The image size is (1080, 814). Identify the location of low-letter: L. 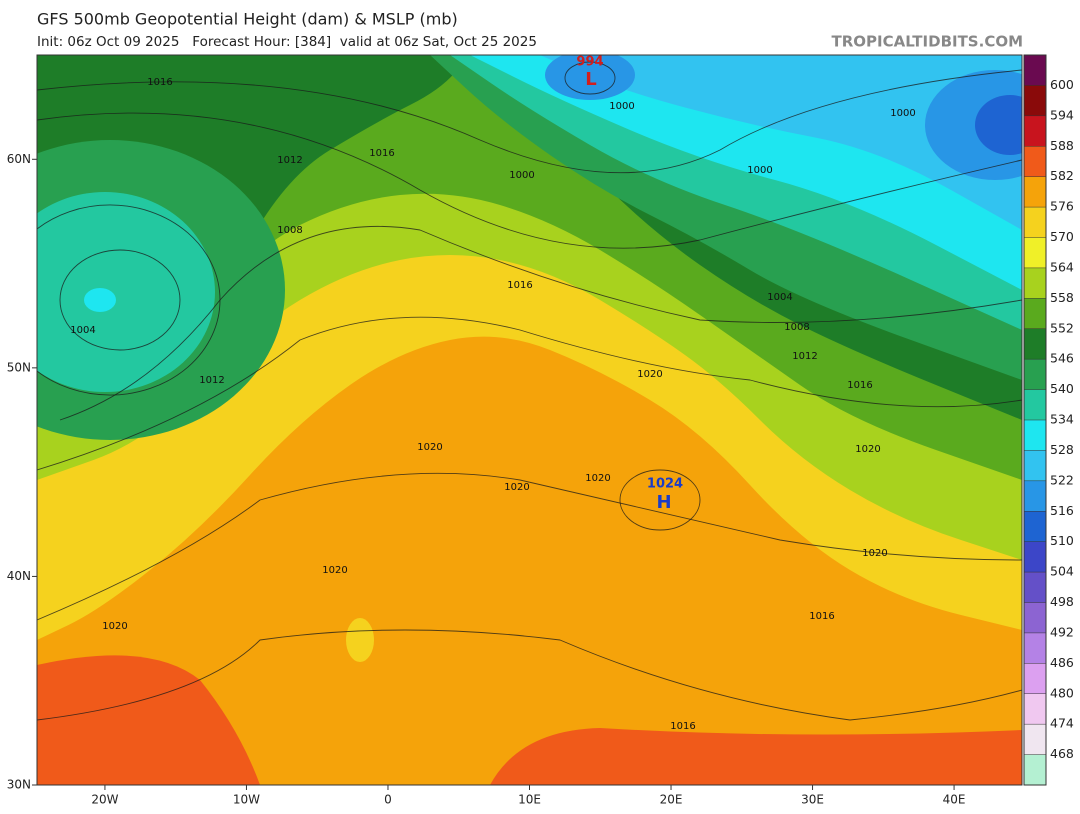
(590, 79).